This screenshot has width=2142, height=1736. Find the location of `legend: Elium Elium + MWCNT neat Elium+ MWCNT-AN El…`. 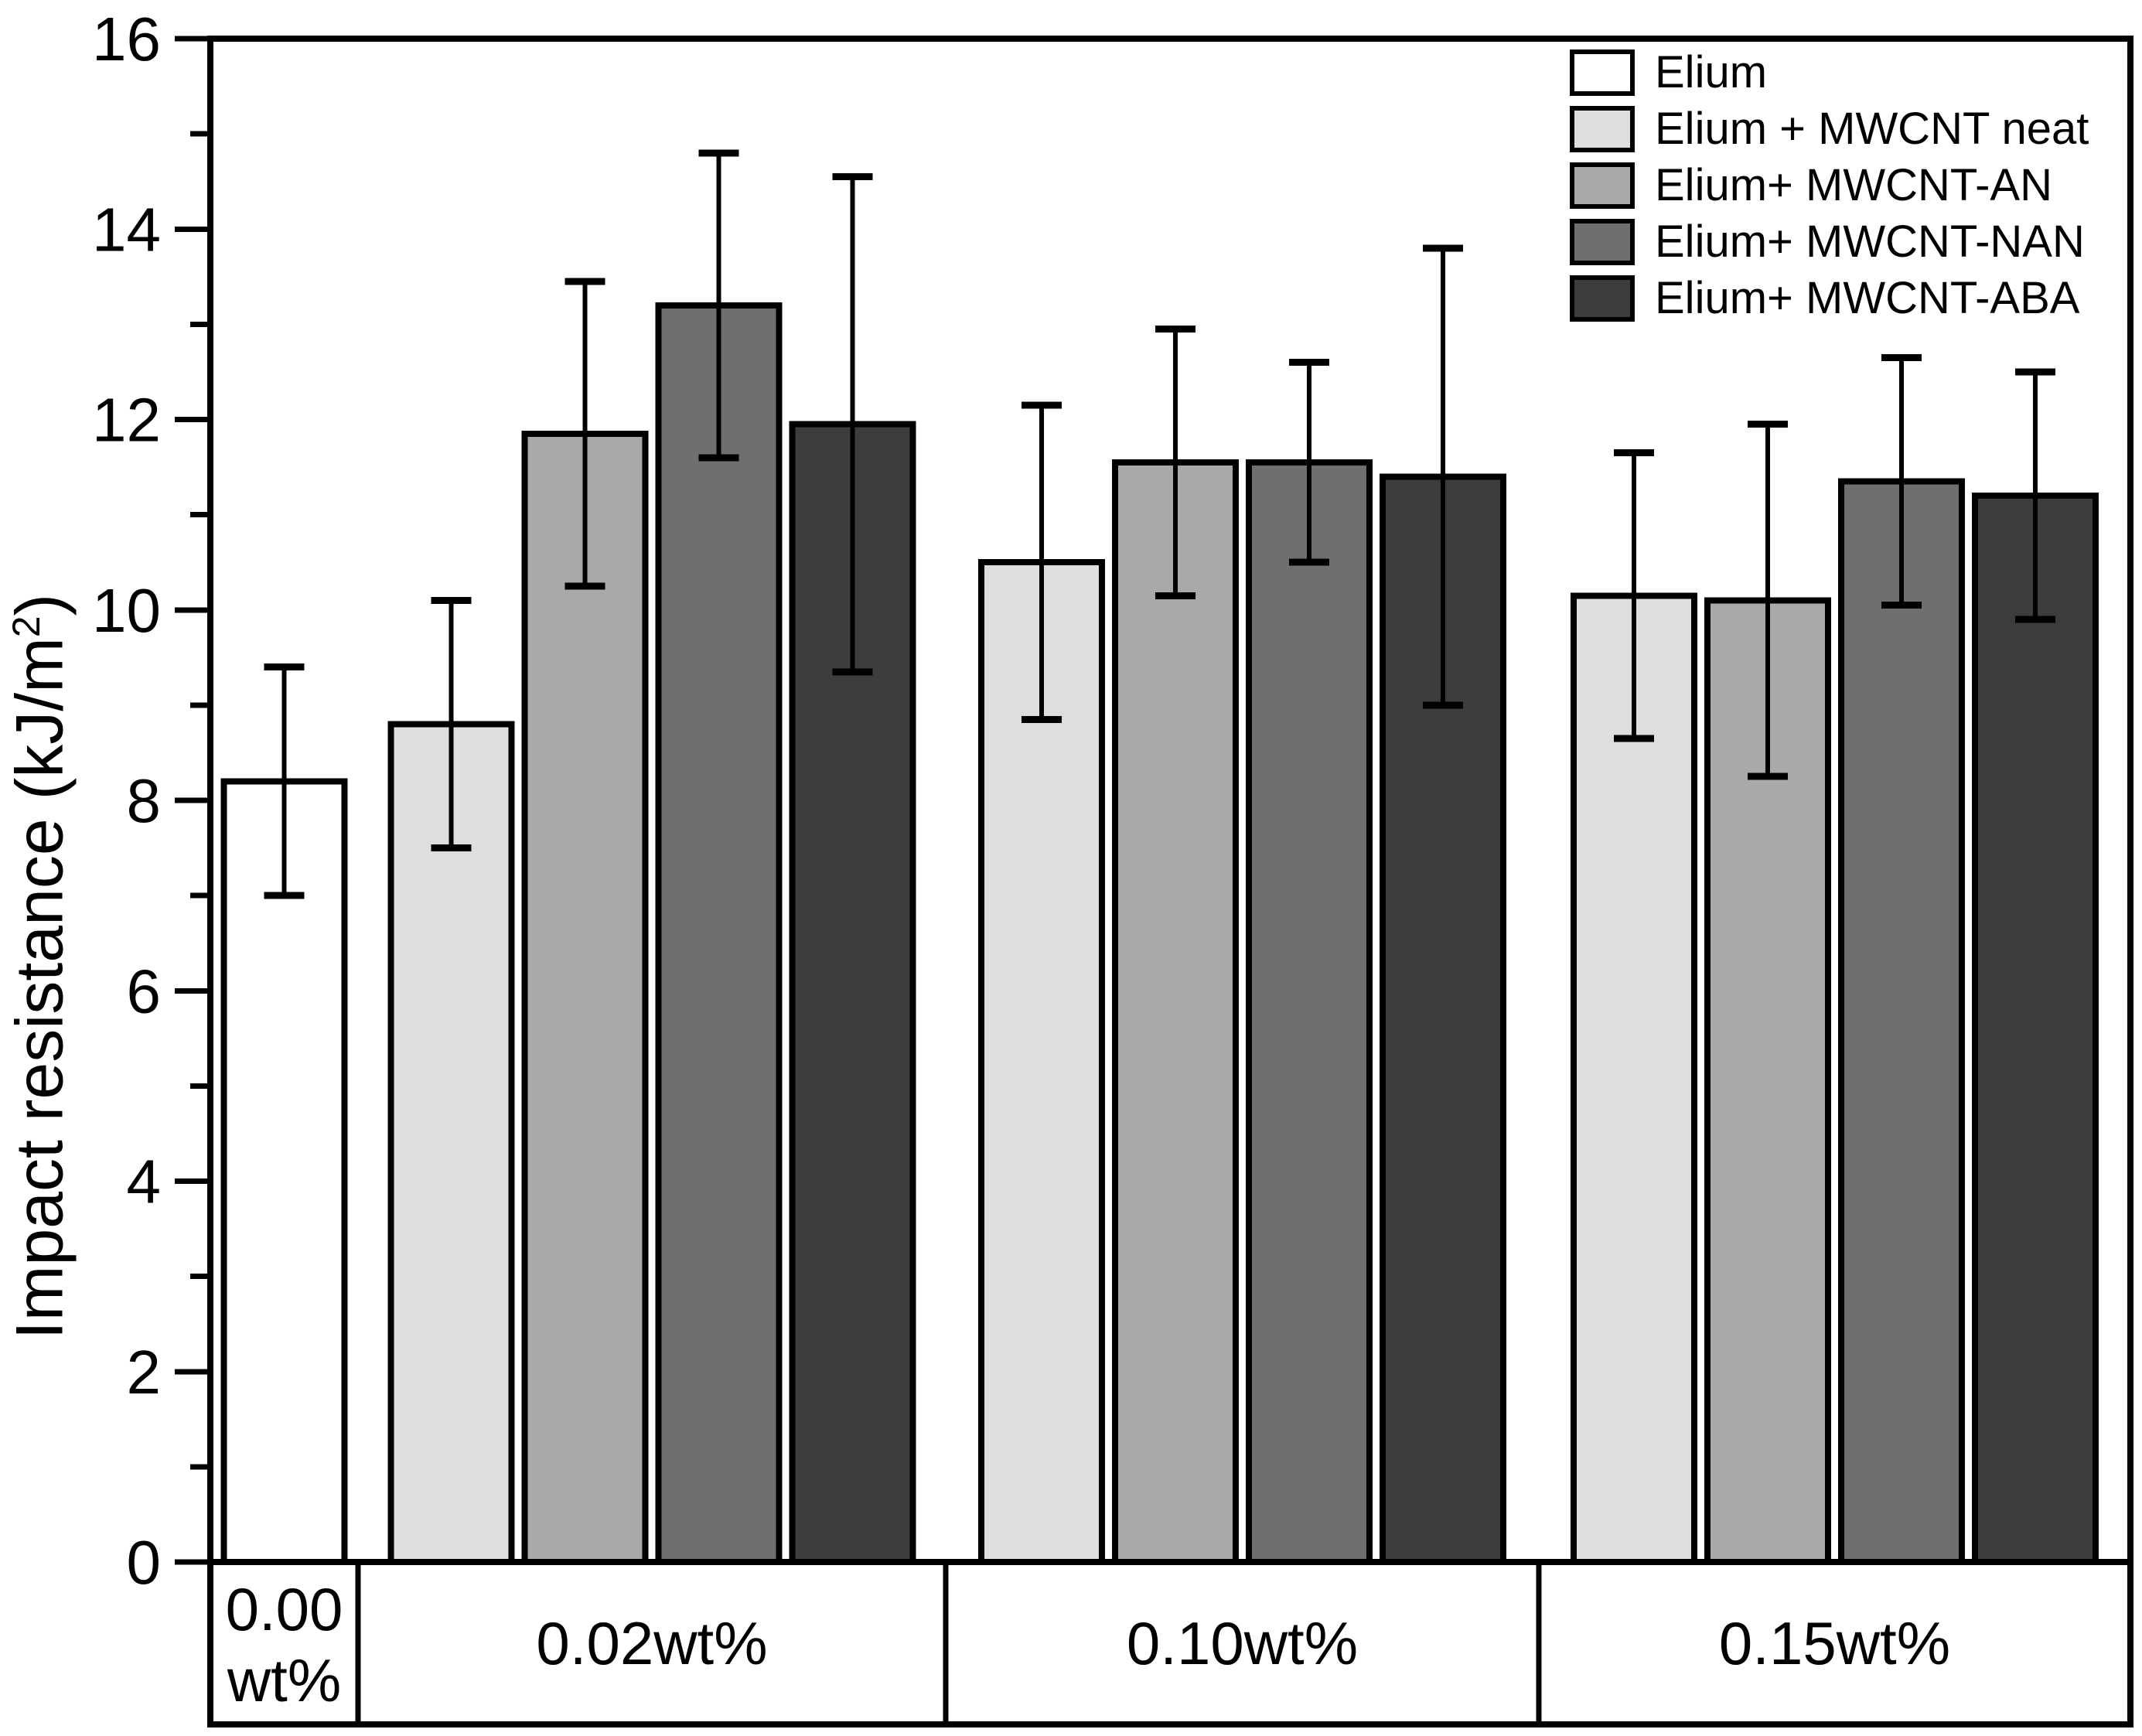

legend: Elium Elium + MWCNT neat Elium+ MWCNT-AN El… is located at coordinates (1829, 185).